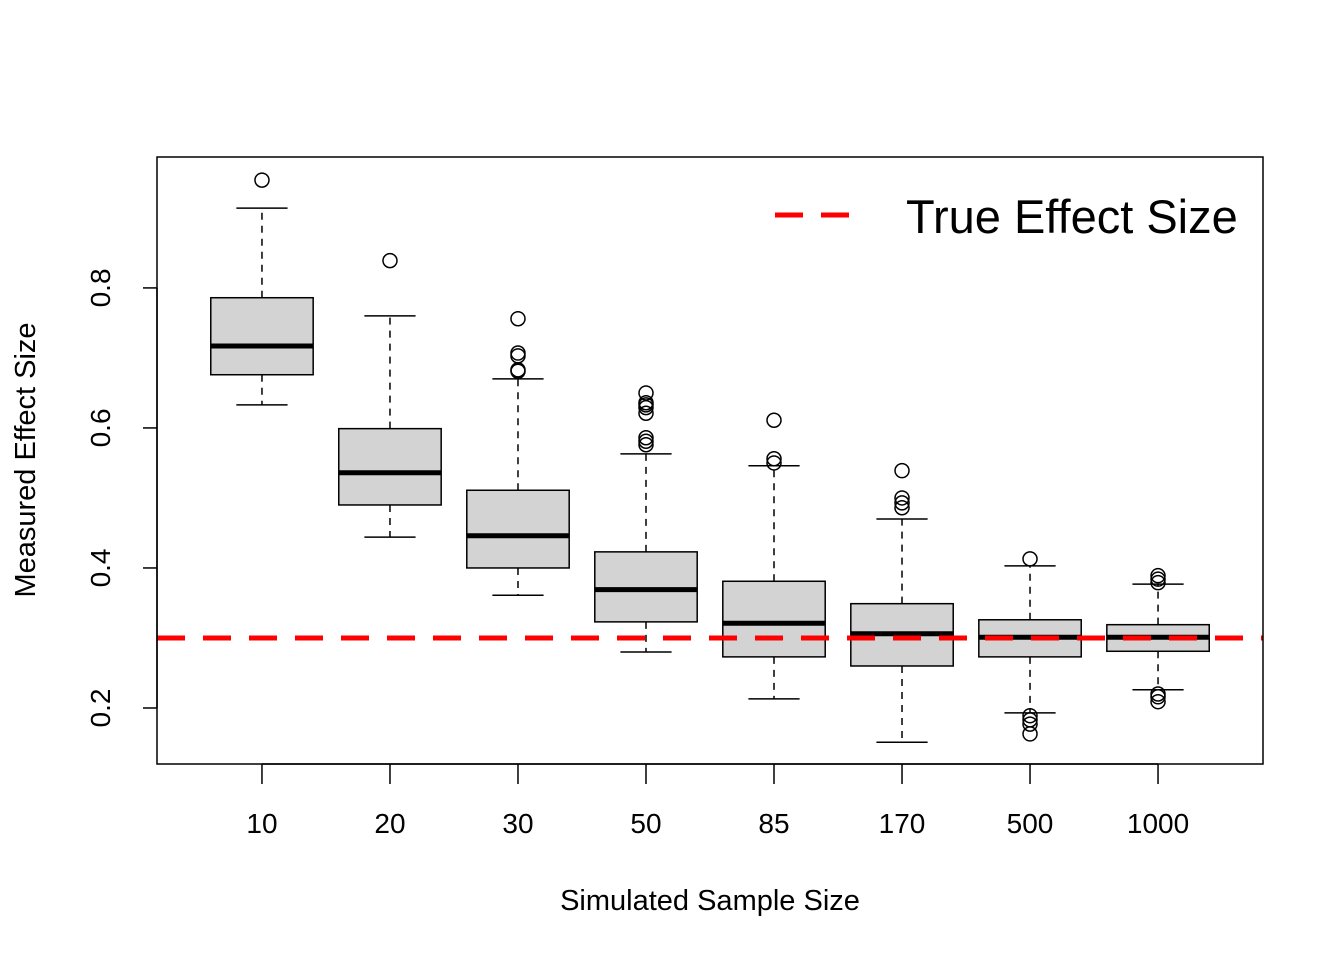 This screenshot has width=1344, height=960. I want to click on y-tick-label: 0.4, so click(100, 567).